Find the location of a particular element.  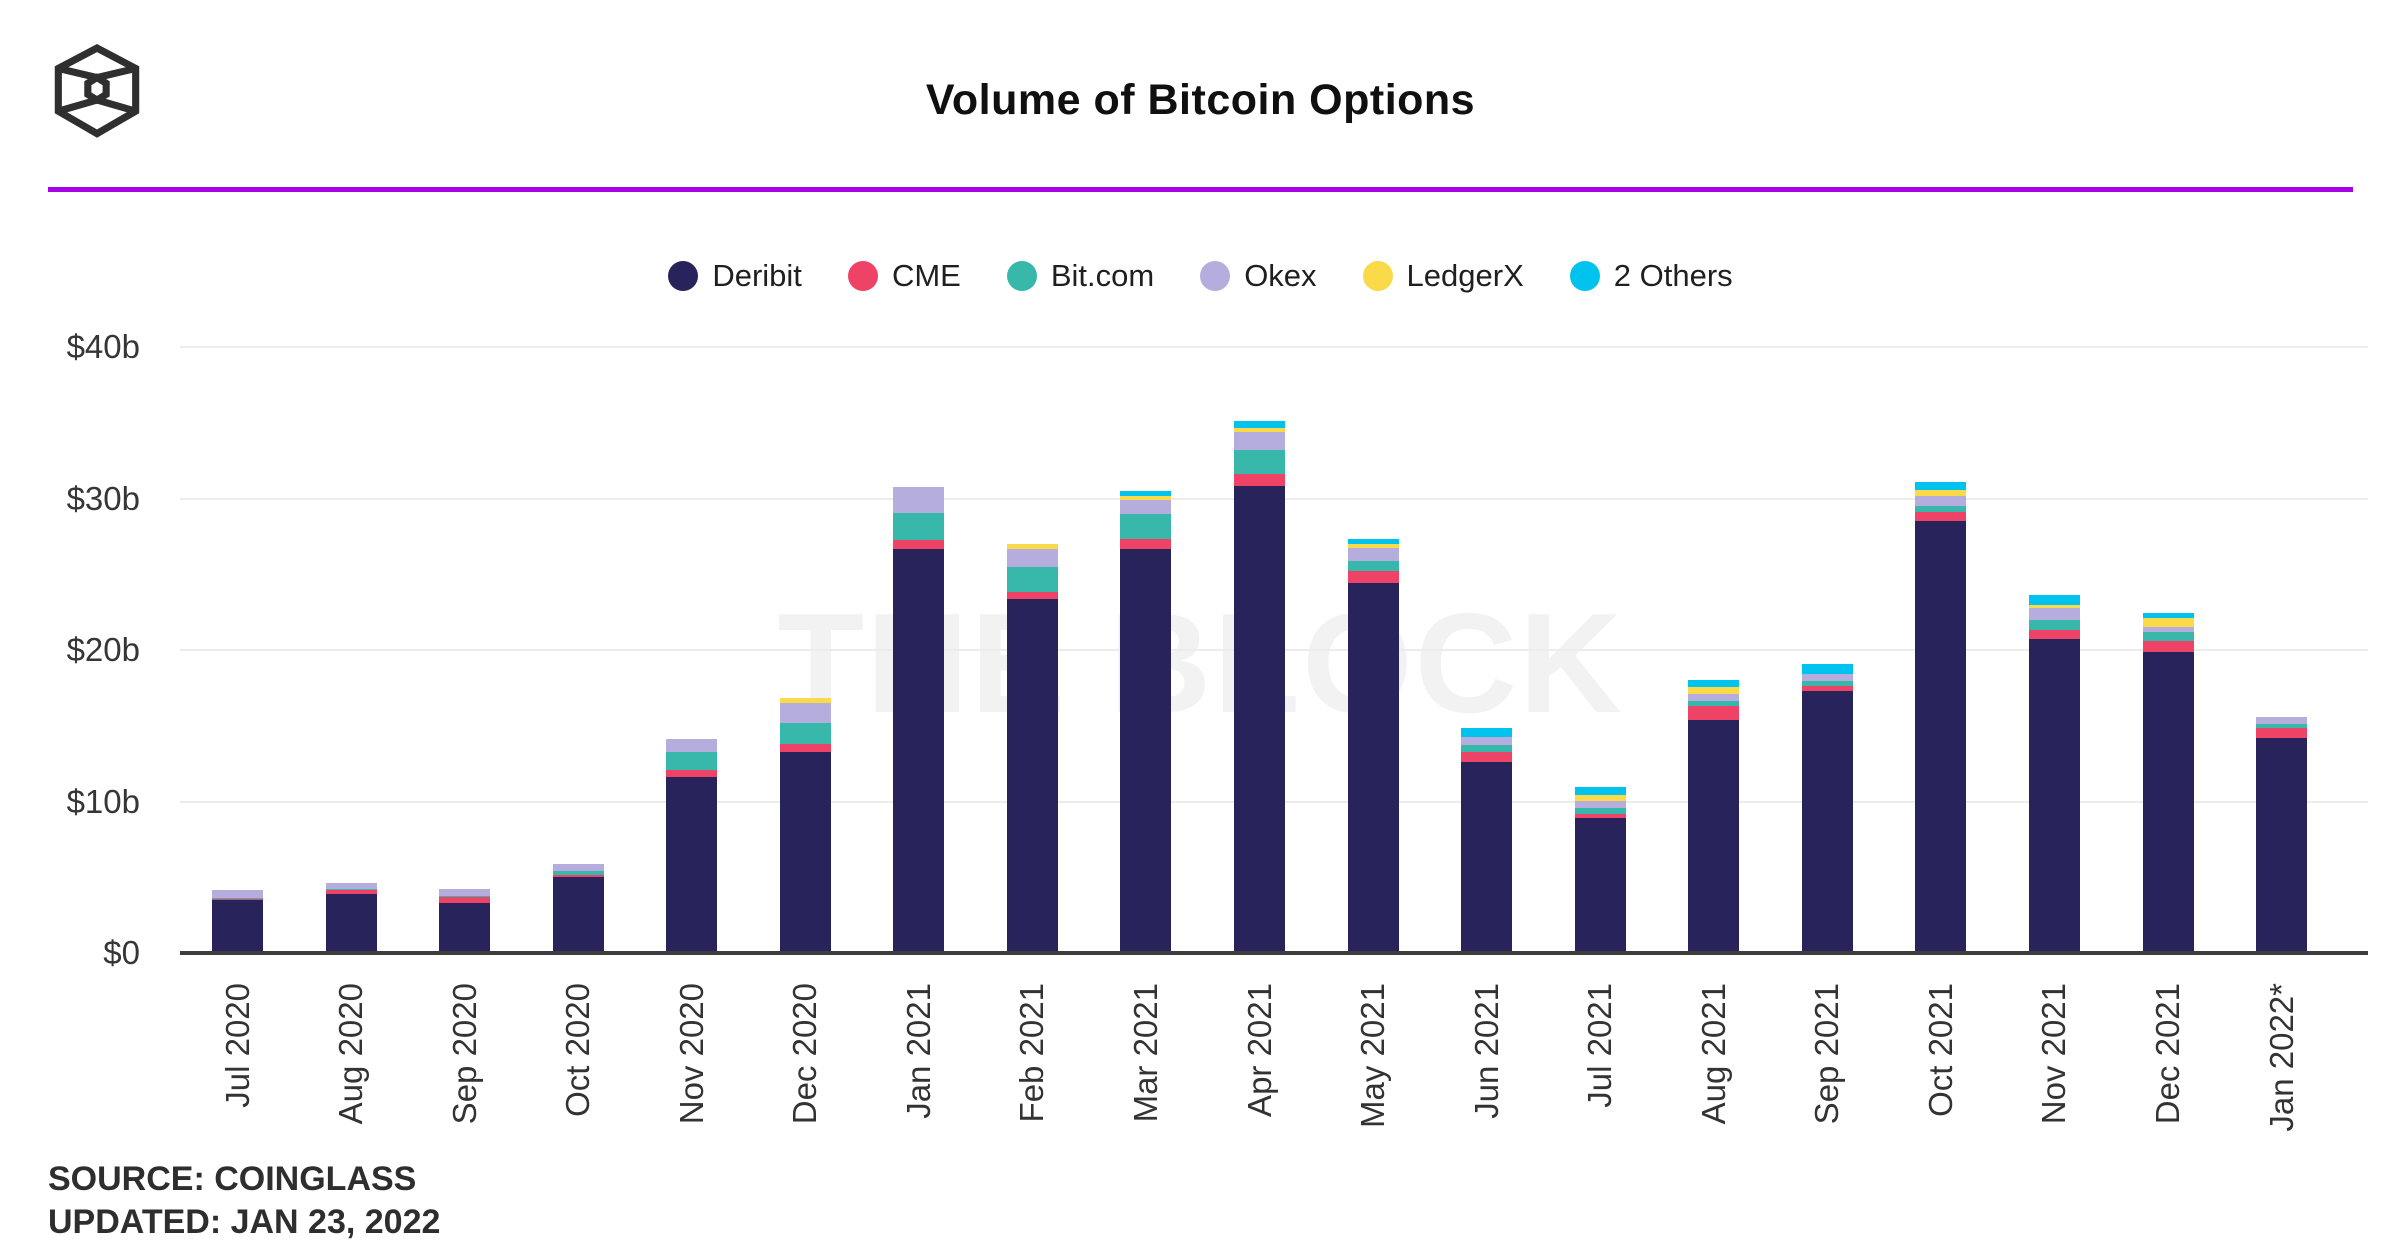

bar-mar-2021 is located at coordinates (1146, 721).